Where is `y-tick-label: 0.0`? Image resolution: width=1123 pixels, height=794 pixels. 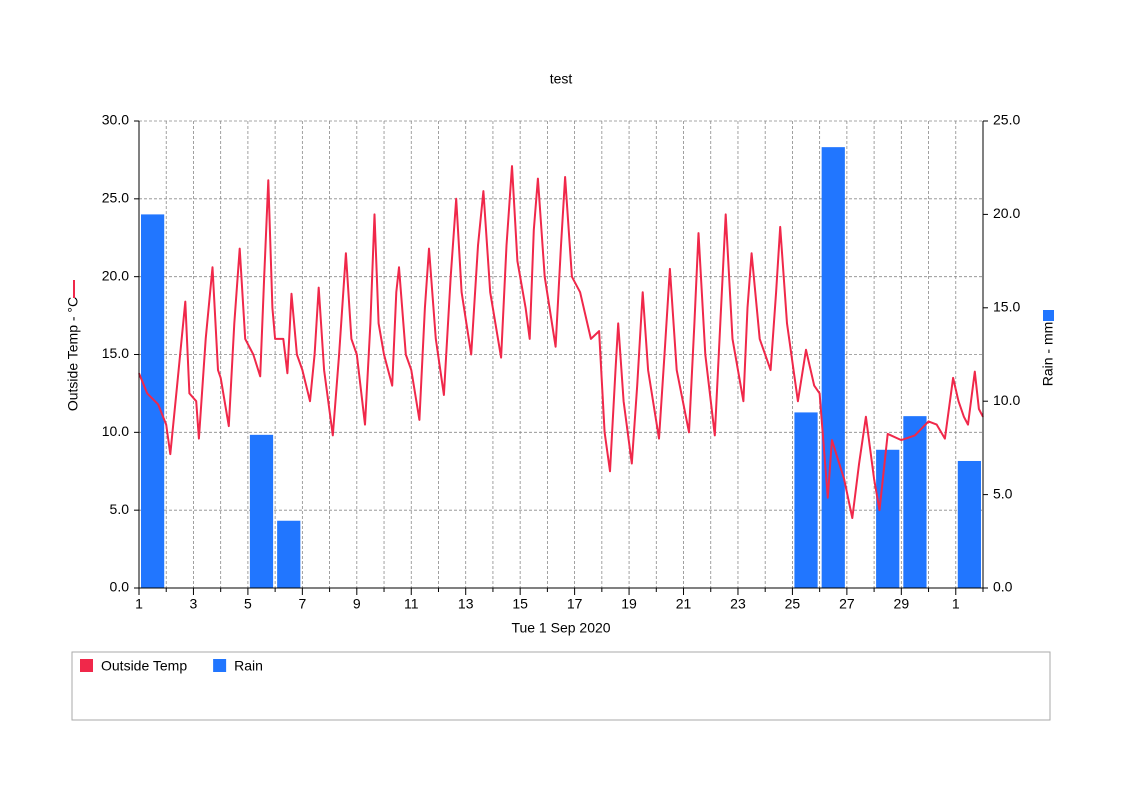
y-tick-label: 0.0 is located at coordinates (120, 587).